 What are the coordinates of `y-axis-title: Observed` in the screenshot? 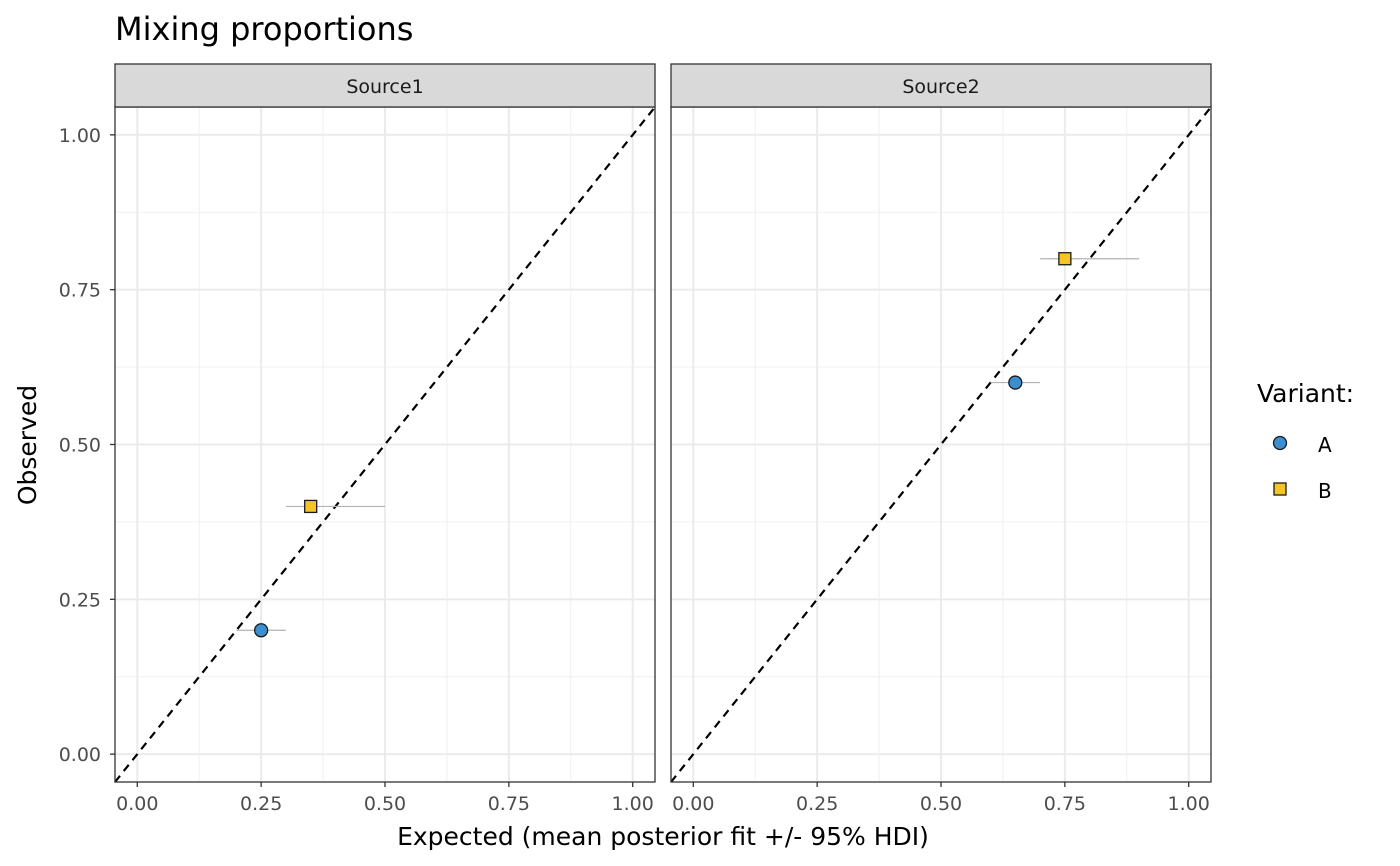 It's located at (27, 445).